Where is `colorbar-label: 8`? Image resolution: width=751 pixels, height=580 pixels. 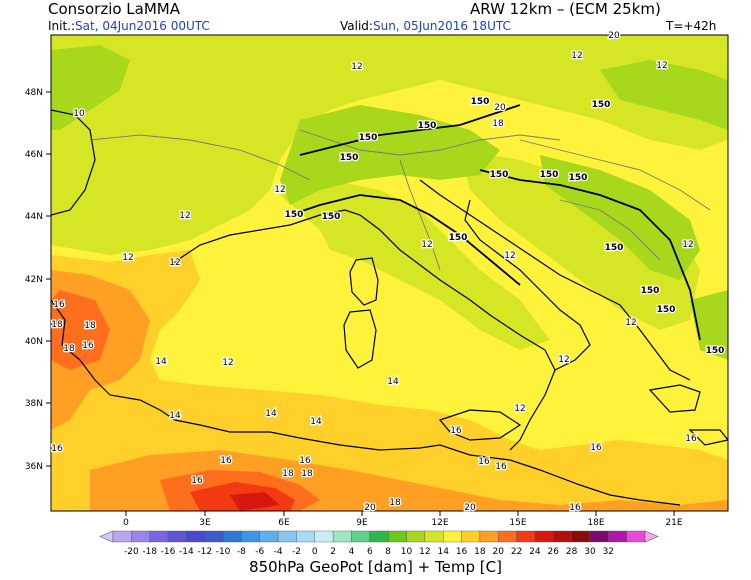 colorbar-label: 8 is located at coordinates (388, 552).